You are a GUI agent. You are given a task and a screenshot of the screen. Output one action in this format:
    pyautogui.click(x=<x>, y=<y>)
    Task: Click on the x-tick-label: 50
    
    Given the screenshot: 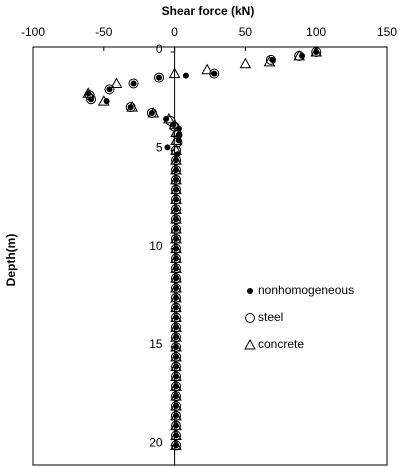 What is the action you would take?
    pyautogui.click(x=246, y=32)
    